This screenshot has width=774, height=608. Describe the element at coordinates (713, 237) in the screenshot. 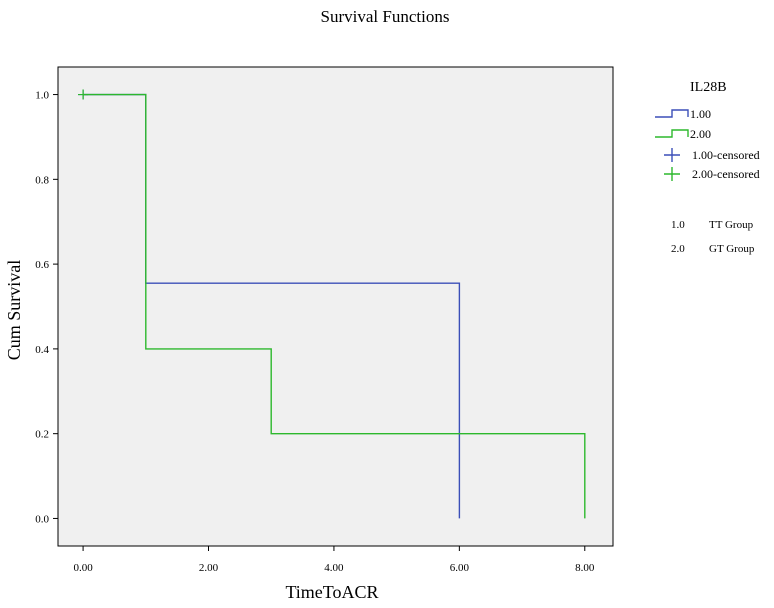

I see `group-key: 1.0 TT Group 2.0 GT Group` at that location.